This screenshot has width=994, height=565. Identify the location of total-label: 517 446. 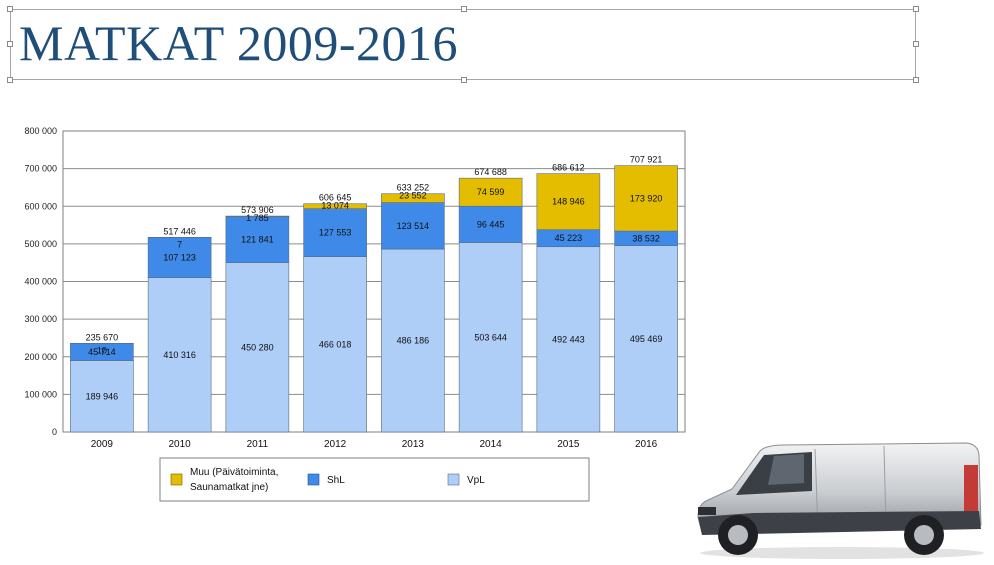
(179, 231).